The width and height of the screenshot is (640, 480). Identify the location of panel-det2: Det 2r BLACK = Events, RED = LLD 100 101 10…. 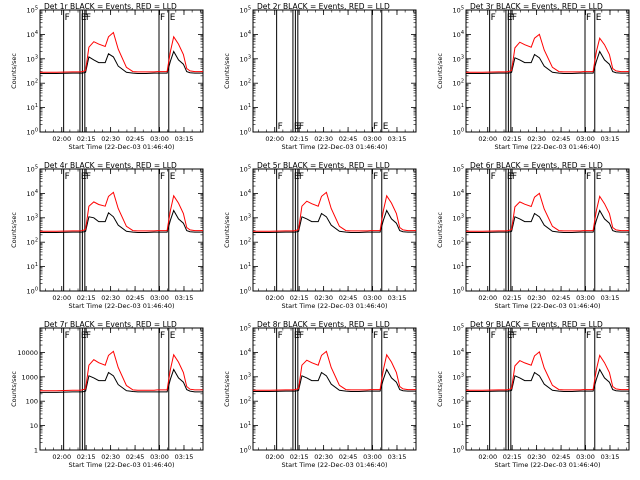
(320, 76).